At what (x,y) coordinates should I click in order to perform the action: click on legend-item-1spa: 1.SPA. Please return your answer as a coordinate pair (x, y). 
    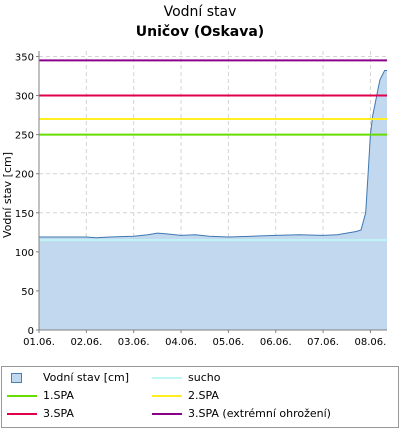
    Looking at the image, I should click on (40, 395).